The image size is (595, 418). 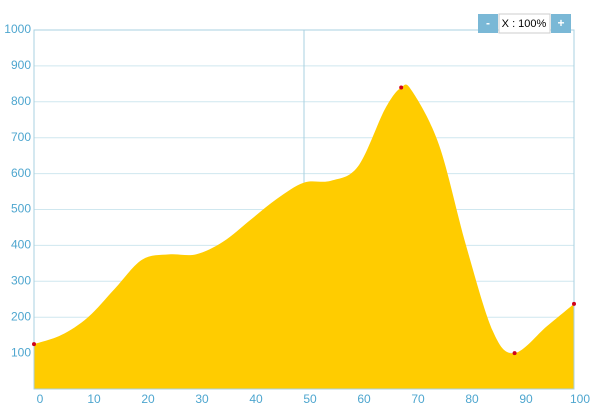 I want to click on y-tick-label: 800, so click(x=21, y=101).